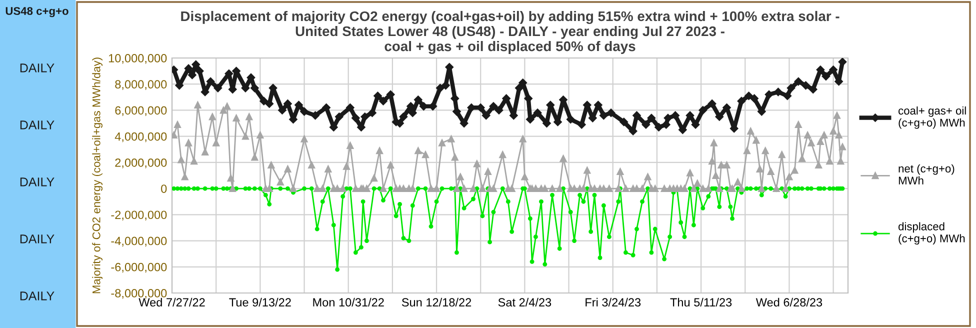  I want to click on chart-title: Displacement of majority CO2 energy (coal+gas+oil) by adding 515% extra wind + 100% extra solar - United States Lower 48 (US48) - DAILY - year ending Jul 27 2023 - coal + gas + oil displaced 50% of days, so click(510, 32).